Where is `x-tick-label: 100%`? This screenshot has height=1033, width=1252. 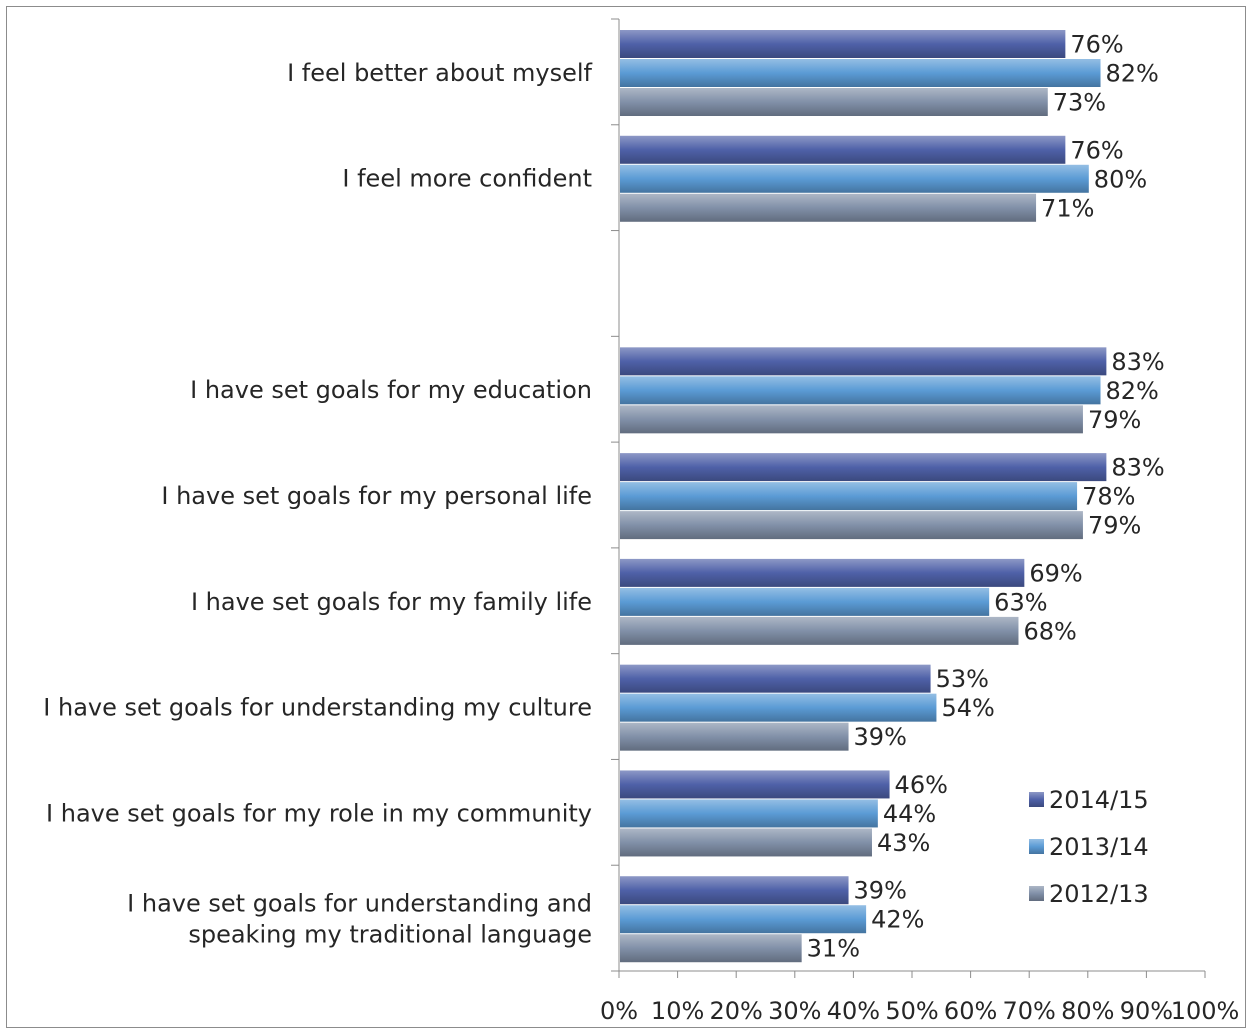
x-tick-label: 100% is located at coordinates (1205, 1011).